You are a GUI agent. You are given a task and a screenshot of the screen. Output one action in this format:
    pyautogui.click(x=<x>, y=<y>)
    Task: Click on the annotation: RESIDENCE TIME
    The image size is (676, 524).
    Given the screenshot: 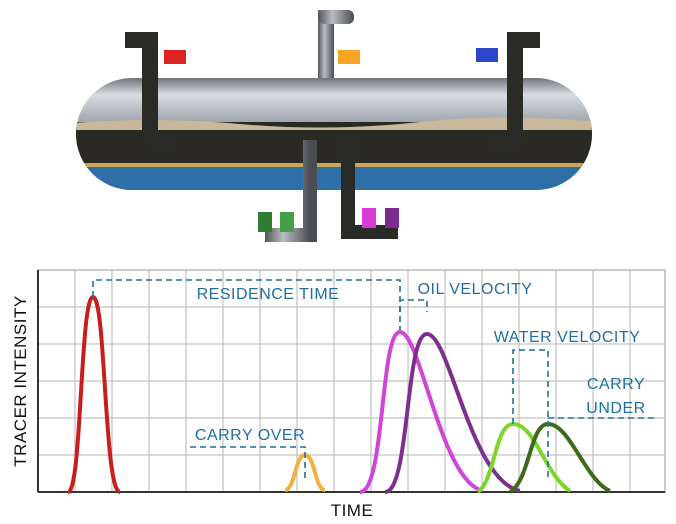 What is the action you would take?
    pyautogui.click(x=268, y=294)
    